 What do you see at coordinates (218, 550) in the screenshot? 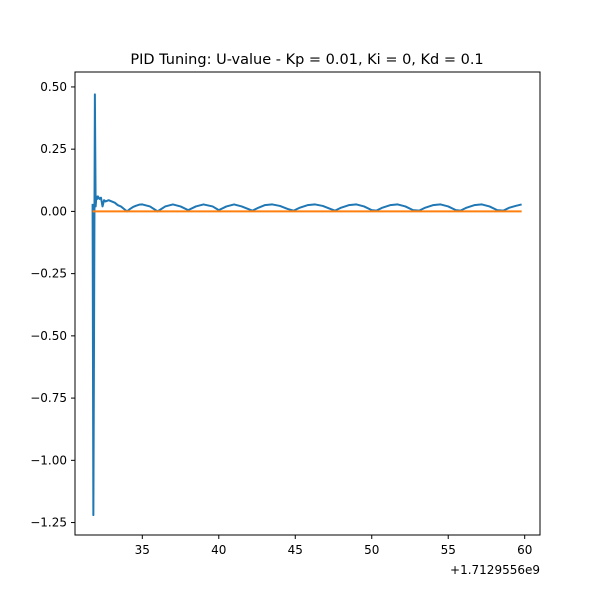
I see `x-tick-label: 40` at bounding box center [218, 550].